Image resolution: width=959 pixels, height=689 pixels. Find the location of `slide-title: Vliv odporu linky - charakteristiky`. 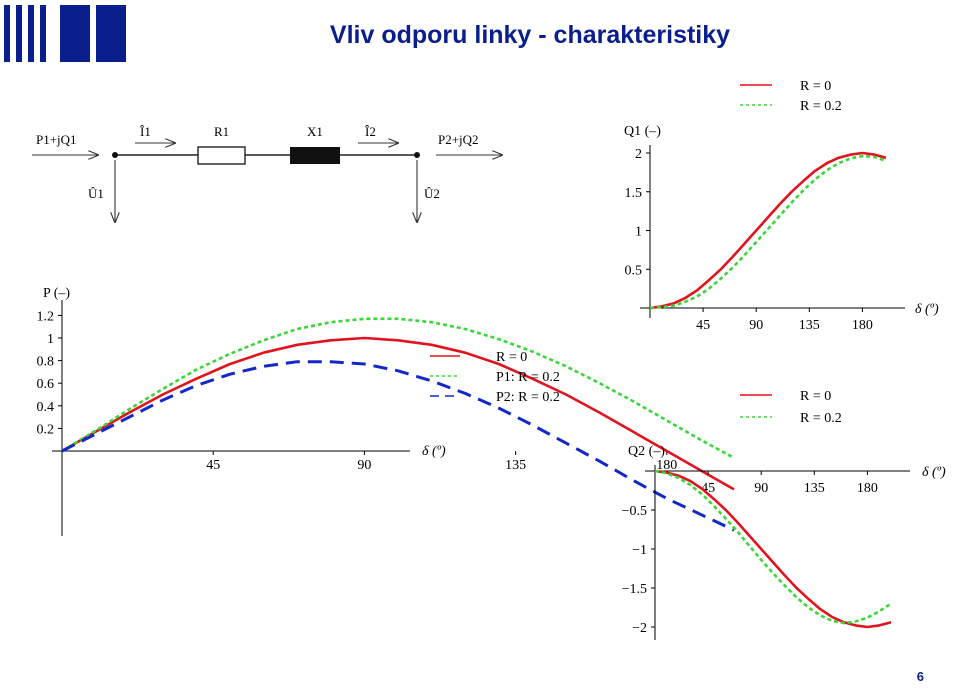

slide-title: Vliv odporu linky - charakteristiky is located at coordinates (530, 35).